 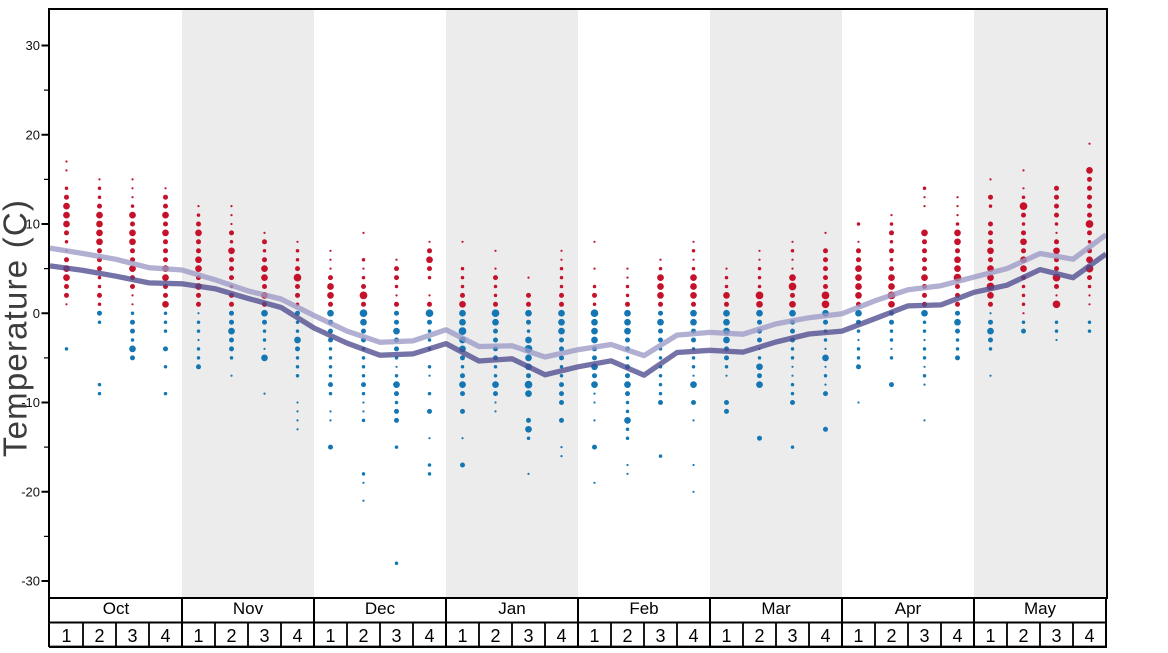 What do you see at coordinates (248, 608) in the screenshot?
I see `svg-text: Nov` at bounding box center [248, 608].